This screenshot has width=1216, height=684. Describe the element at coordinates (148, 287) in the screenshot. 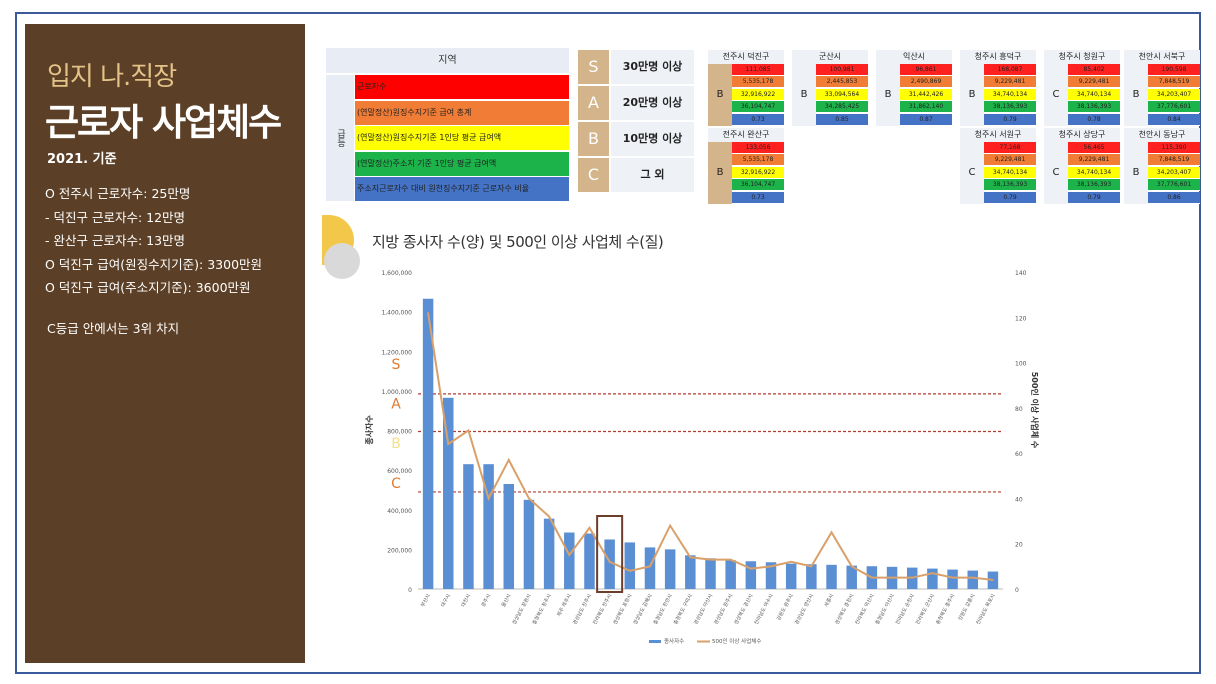

I see `panel-line: O 덕진구 급여(주소지기준): 3600만원` at that location.